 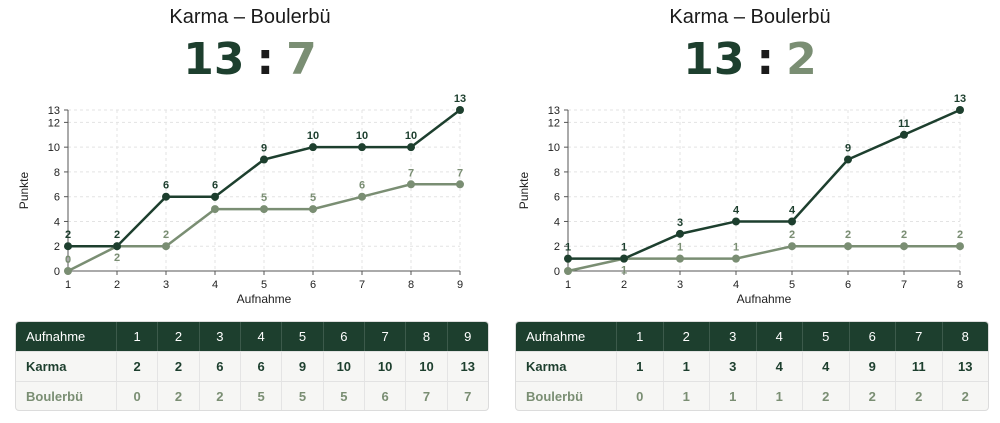 What do you see at coordinates (467, 336) in the screenshot?
I see `table-cell: 9` at bounding box center [467, 336].